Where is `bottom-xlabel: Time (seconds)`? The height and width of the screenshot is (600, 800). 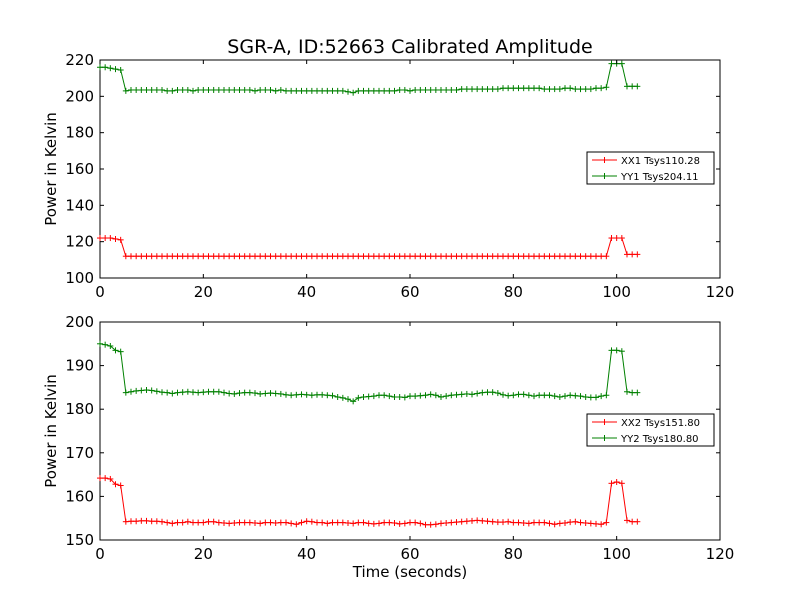
bottom-xlabel: Time (seconds) is located at coordinates (410, 572).